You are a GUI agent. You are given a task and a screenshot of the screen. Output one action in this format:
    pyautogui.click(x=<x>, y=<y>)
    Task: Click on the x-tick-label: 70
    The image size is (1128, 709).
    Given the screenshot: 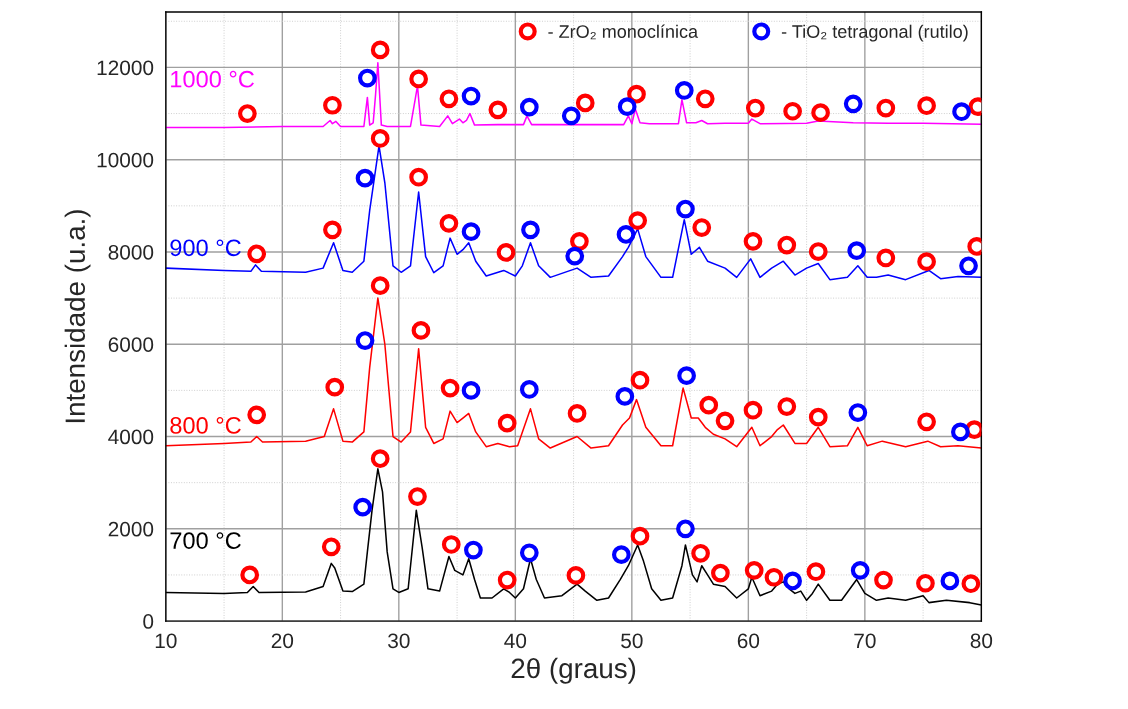 What is the action you would take?
    pyautogui.click(x=865, y=641)
    